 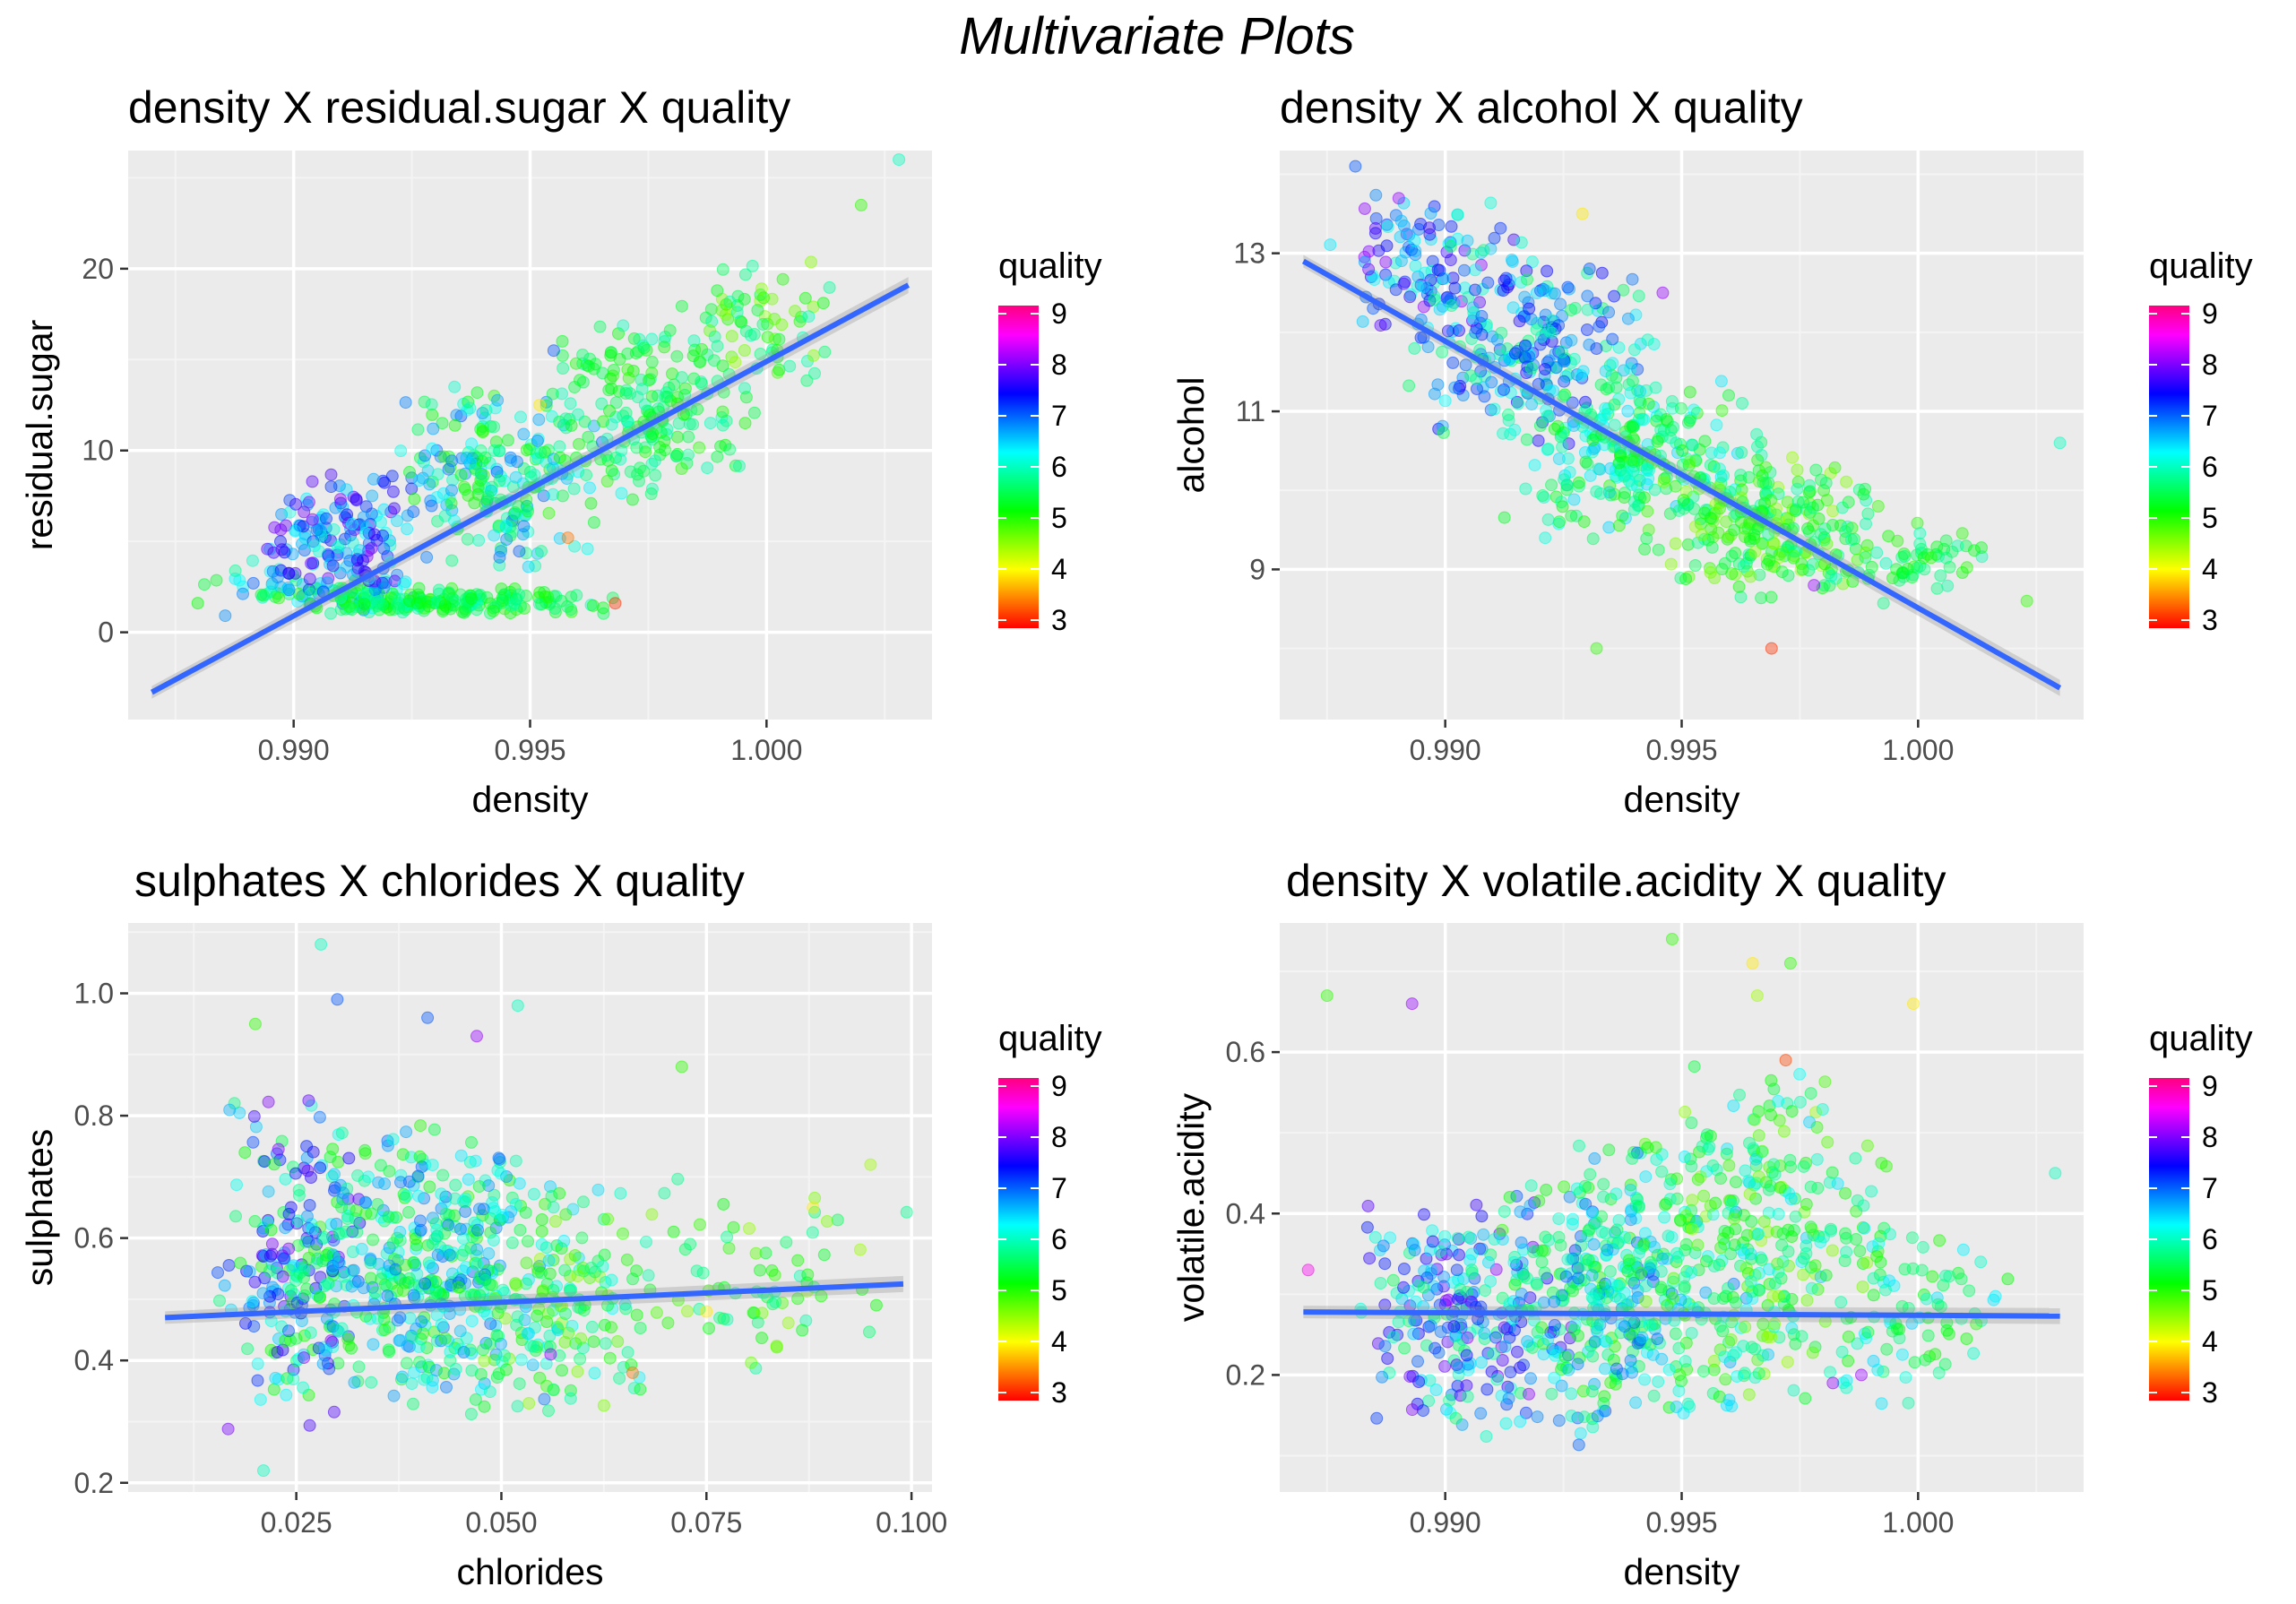 What do you see at coordinates (2210, 1137) in the screenshot?
I see `legend-tick-label: 8` at bounding box center [2210, 1137].